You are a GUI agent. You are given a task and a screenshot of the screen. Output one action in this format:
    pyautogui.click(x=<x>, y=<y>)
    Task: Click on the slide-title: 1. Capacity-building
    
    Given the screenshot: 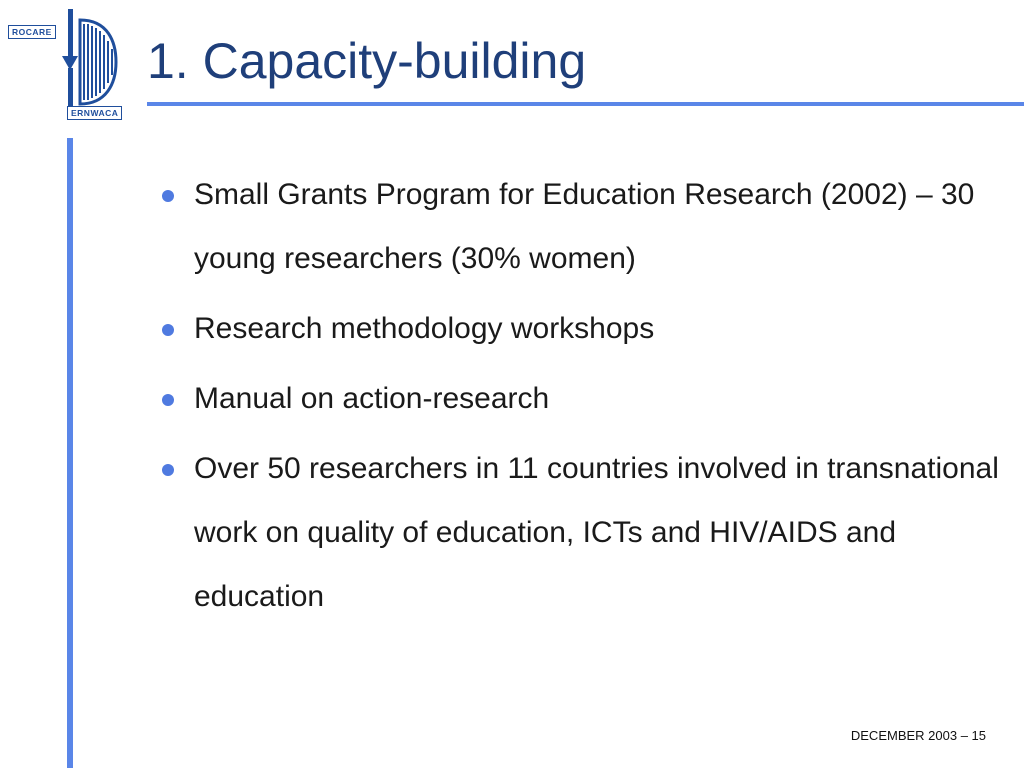 What is the action you would take?
    pyautogui.click(x=367, y=61)
    